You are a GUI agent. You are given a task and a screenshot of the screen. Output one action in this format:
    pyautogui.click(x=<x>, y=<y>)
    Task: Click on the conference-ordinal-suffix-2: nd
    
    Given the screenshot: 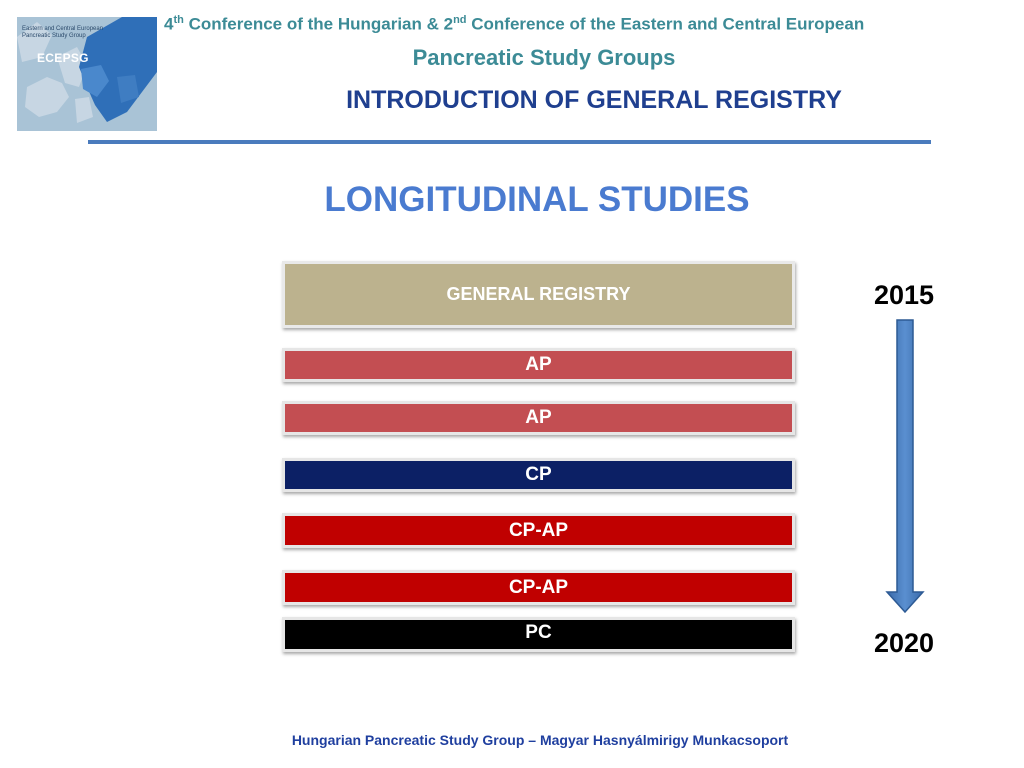 What is the action you would take?
    pyautogui.click(x=460, y=20)
    